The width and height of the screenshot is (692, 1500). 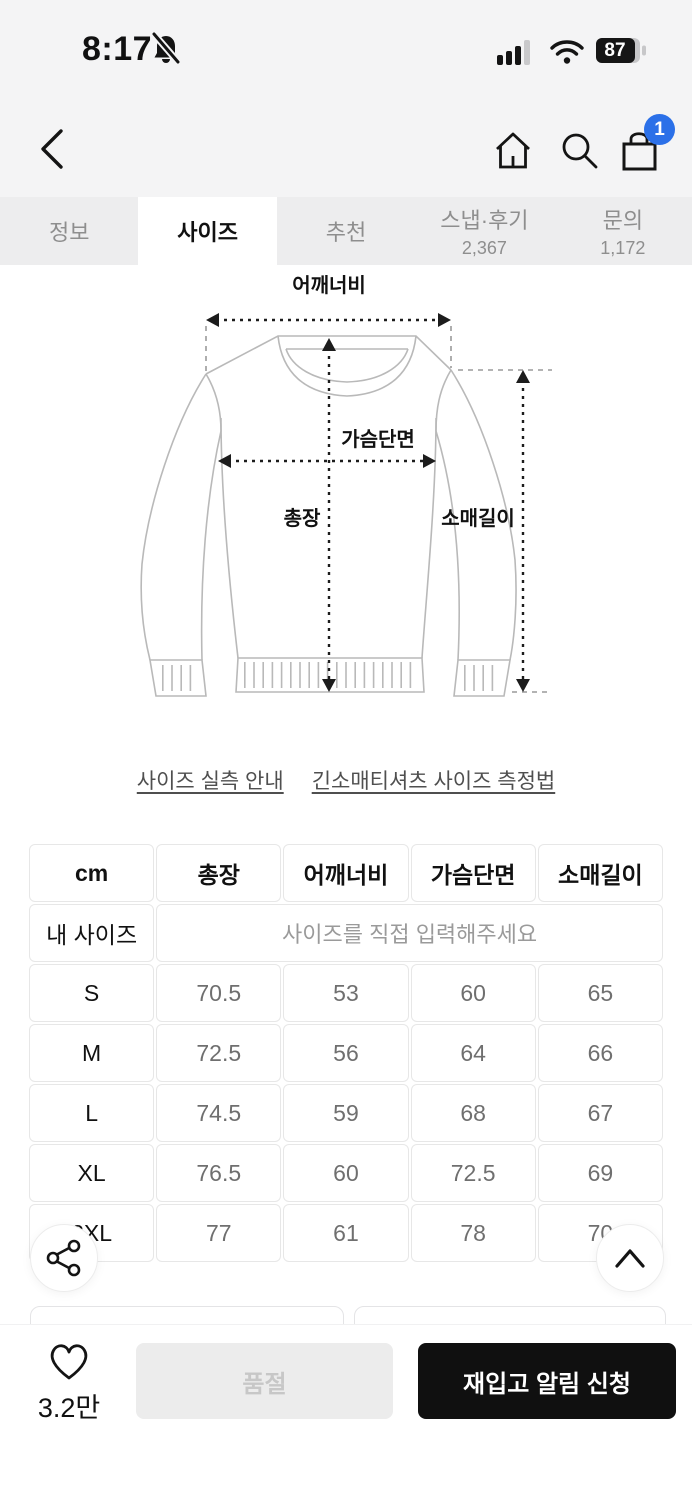 What do you see at coordinates (302, 518) in the screenshot?
I see `total-length-label: 총장` at bounding box center [302, 518].